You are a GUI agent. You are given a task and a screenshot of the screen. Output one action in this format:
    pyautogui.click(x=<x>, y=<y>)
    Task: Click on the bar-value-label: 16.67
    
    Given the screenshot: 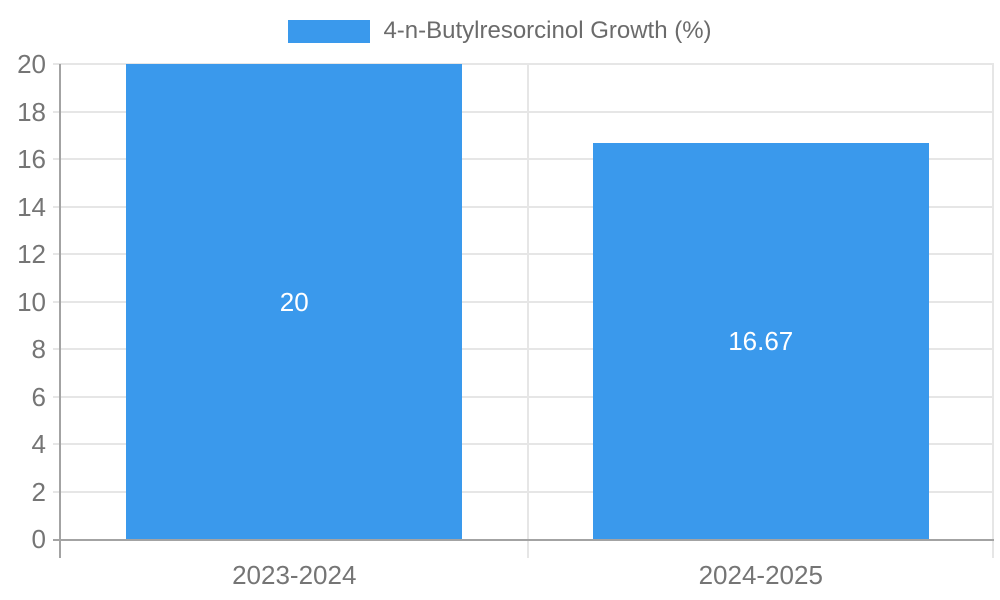 What is the action you would take?
    pyautogui.click(x=761, y=341)
    